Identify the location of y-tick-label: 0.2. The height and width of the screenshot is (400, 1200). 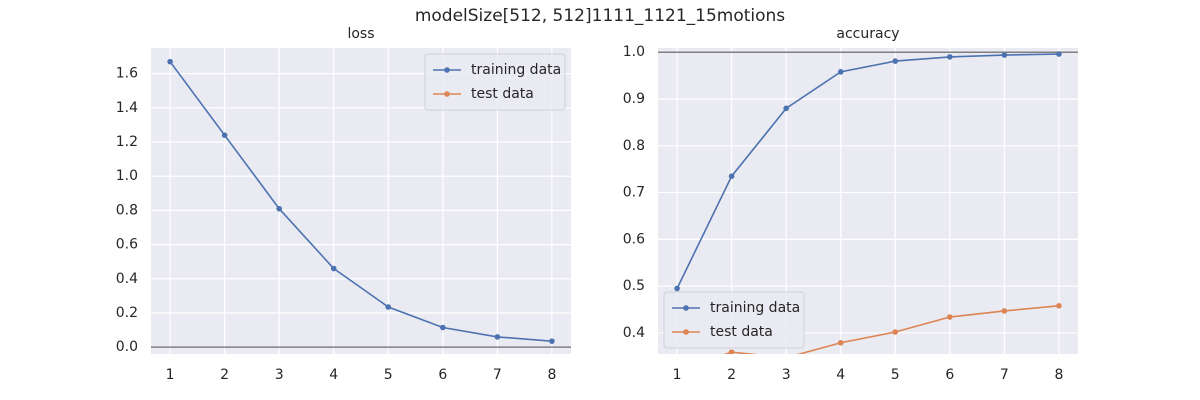
(127, 313).